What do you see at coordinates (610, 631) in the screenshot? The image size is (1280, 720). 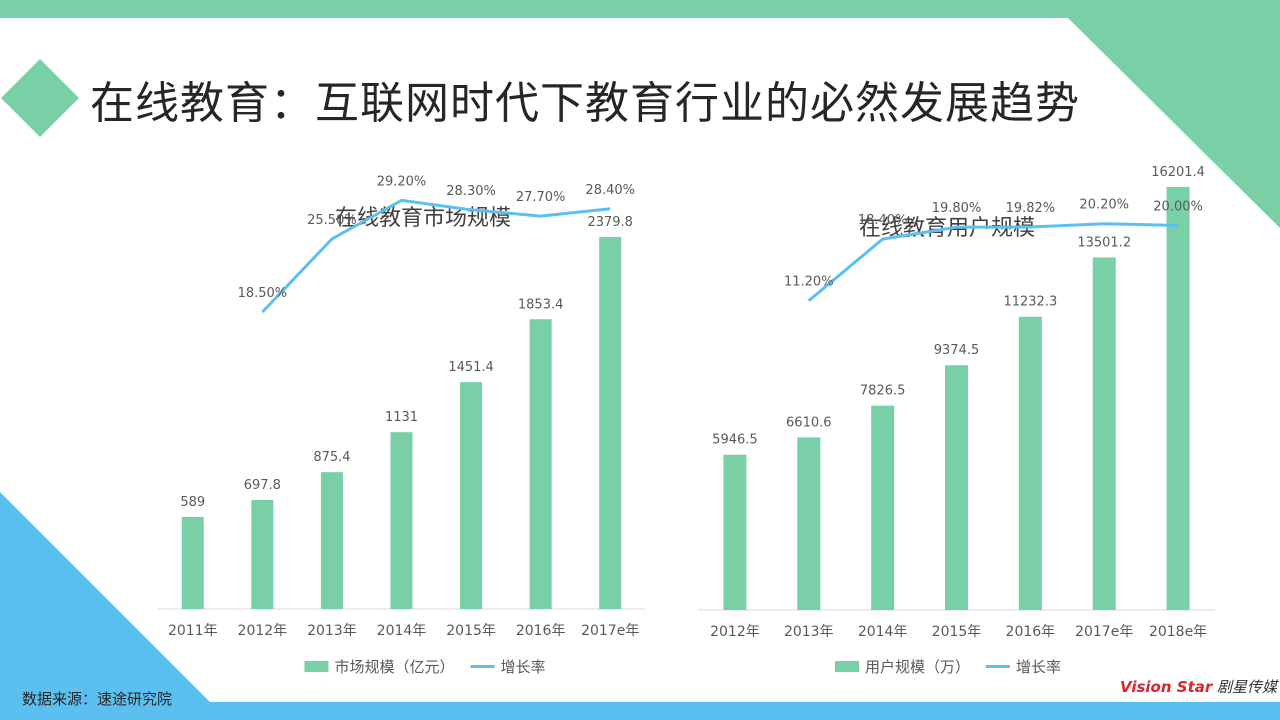 I see `x-tick-label-6: 2017e年` at bounding box center [610, 631].